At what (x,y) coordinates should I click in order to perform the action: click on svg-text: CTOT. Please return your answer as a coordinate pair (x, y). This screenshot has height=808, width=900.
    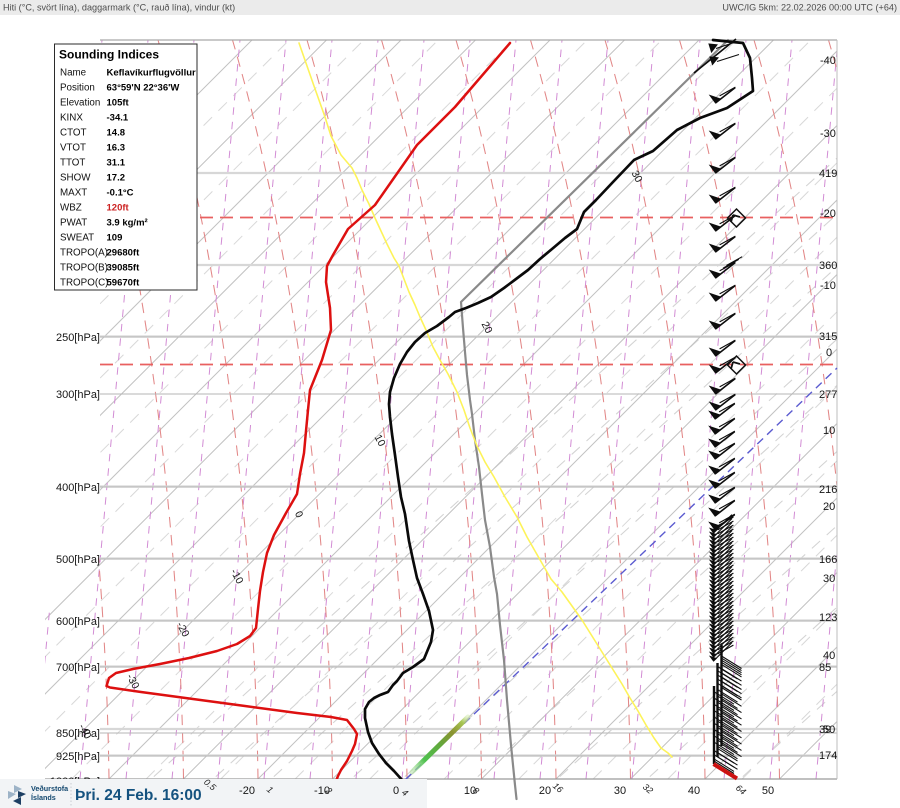
    Looking at the image, I should click on (73, 133).